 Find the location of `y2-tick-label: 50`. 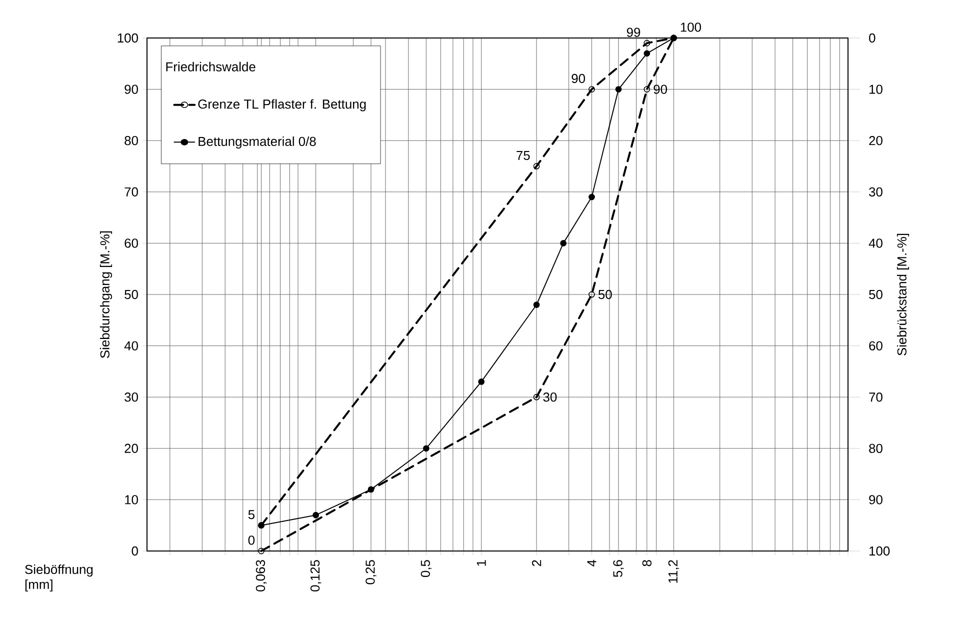

y2-tick-label: 50 is located at coordinates (875, 295).